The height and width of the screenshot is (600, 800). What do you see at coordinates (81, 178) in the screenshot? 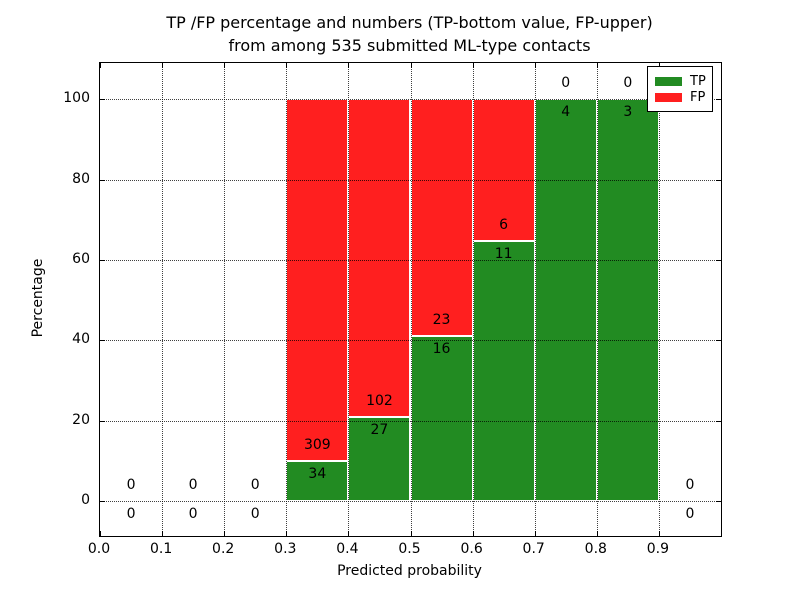
I see `y-tick-label: 80` at bounding box center [81, 178].